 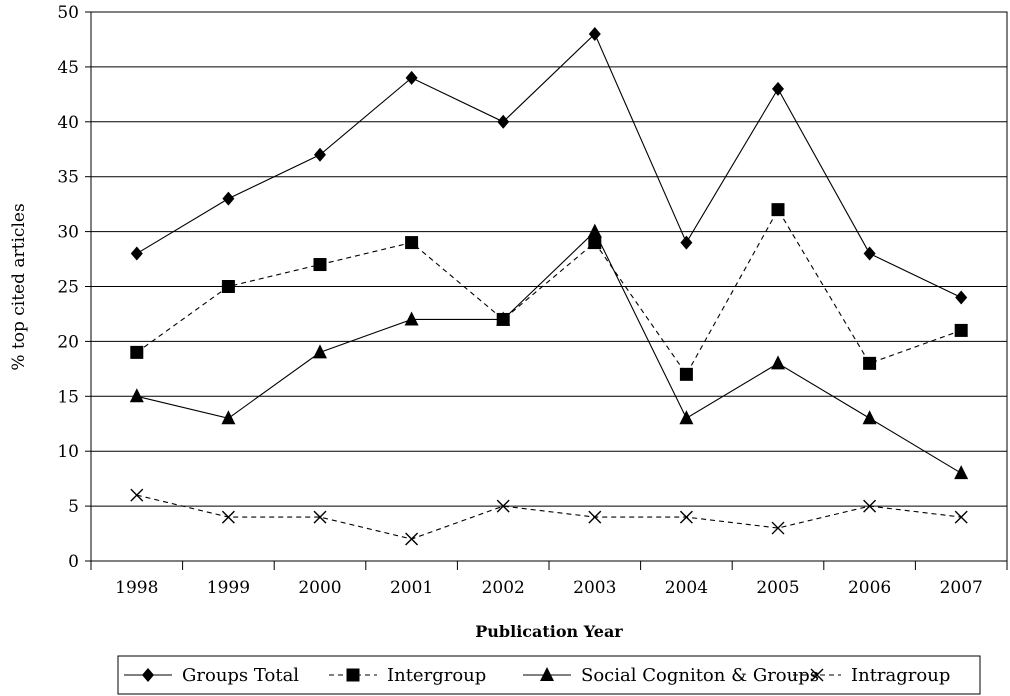 What do you see at coordinates (503, 588) in the screenshot?
I see `x-tick-label: 2002` at bounding box center [503, 588].